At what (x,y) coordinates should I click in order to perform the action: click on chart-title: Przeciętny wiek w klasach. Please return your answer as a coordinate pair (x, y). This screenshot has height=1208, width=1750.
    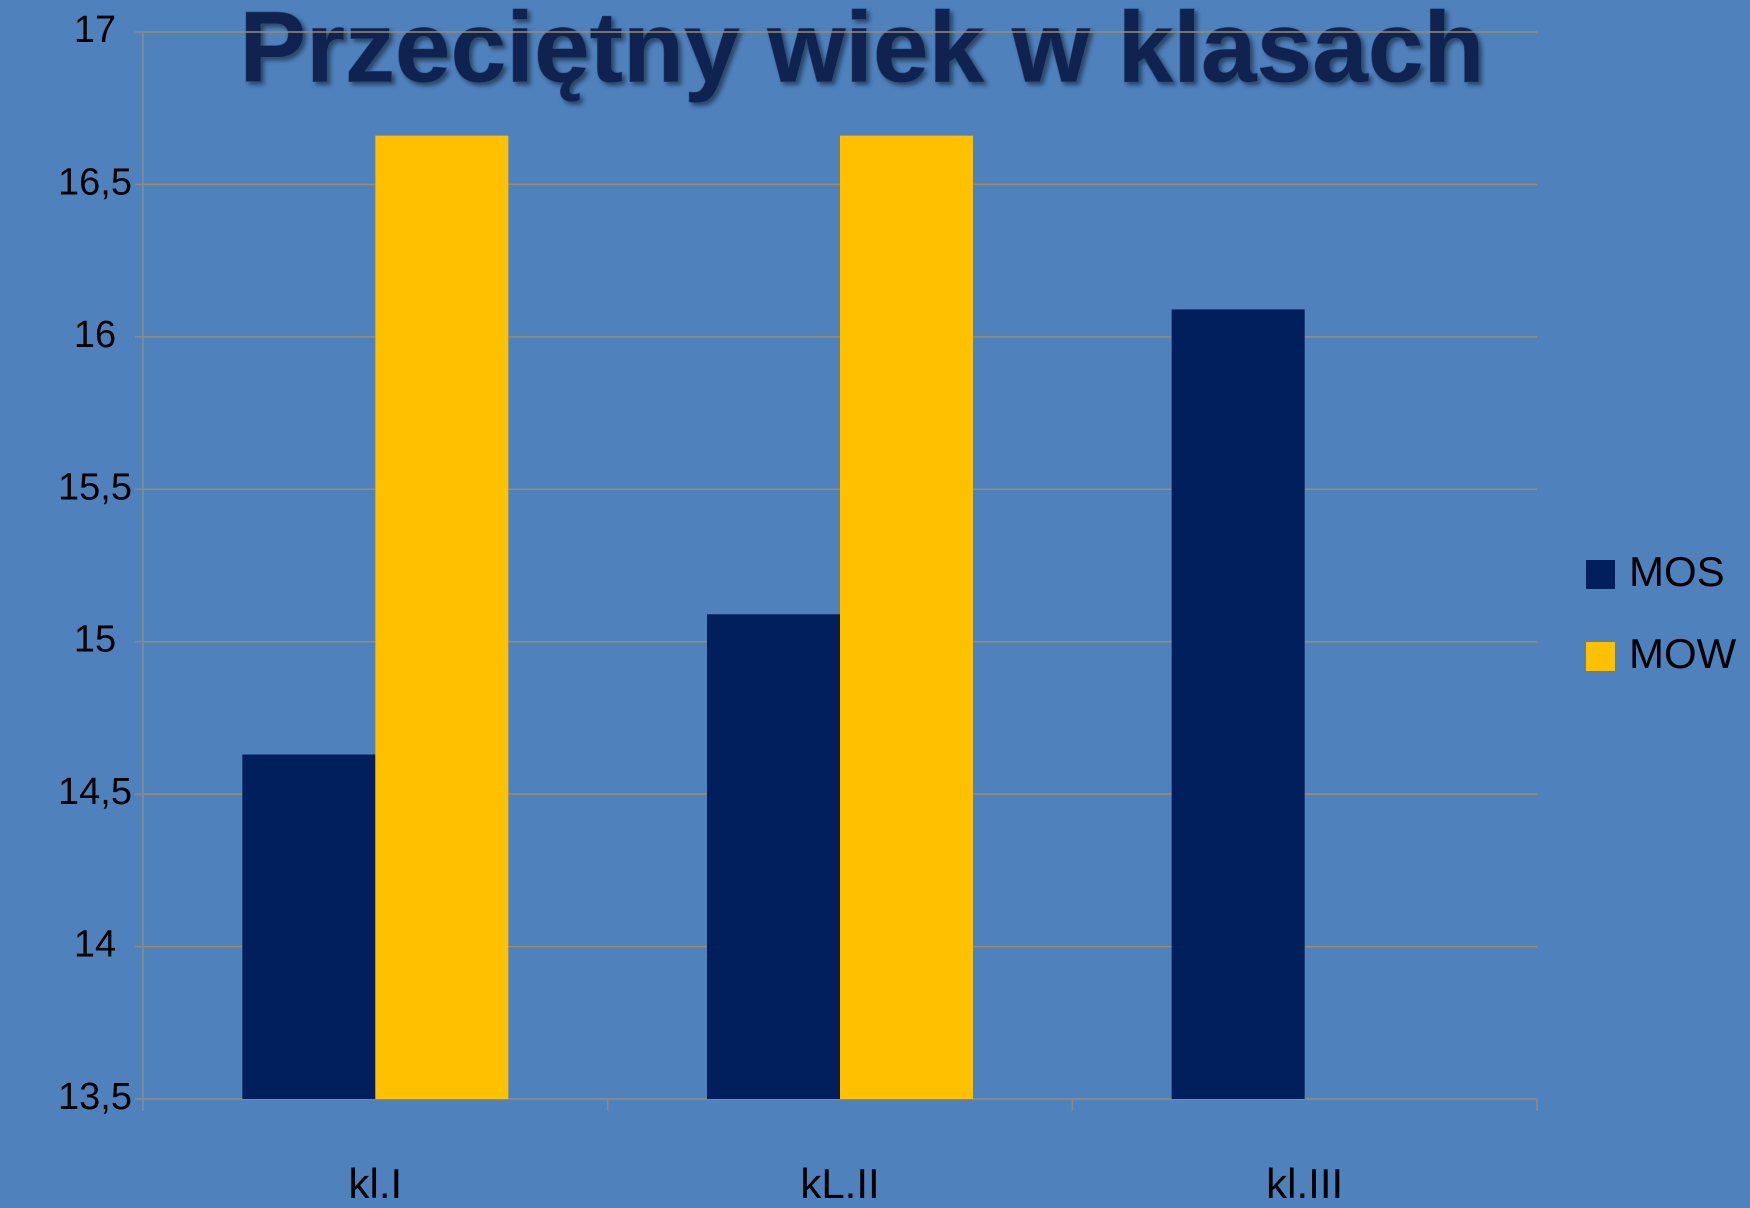
    Looking at the image, I should click on (861, 51).